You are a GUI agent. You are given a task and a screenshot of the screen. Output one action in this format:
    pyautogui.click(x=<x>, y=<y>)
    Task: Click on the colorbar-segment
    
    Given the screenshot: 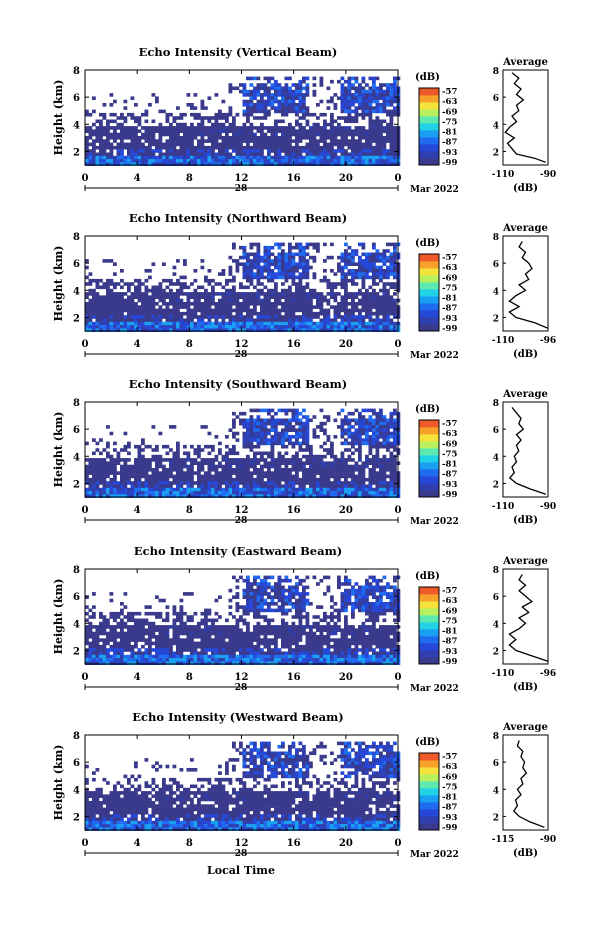 What is the action you would take?
    pyautogui.click(x=429, y=162)
    